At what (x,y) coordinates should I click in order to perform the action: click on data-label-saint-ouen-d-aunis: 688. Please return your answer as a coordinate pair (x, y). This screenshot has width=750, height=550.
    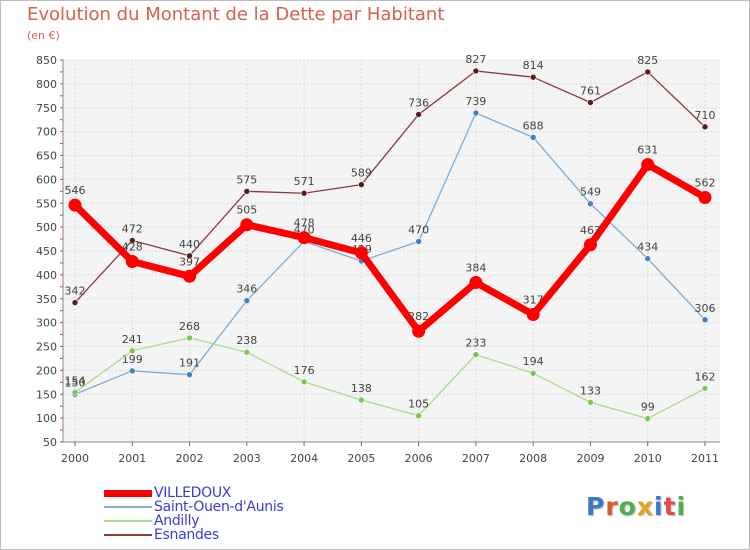
    Looking at the image, I should click on (533, 125).